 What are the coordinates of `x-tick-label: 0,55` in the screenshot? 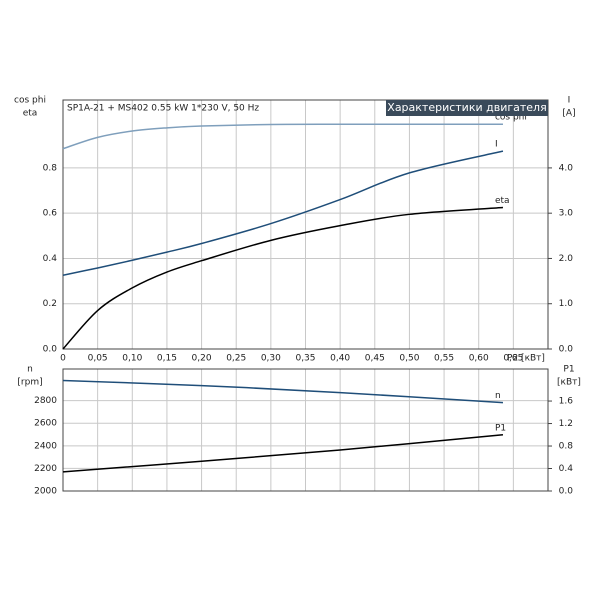 It's located at (444, 359).